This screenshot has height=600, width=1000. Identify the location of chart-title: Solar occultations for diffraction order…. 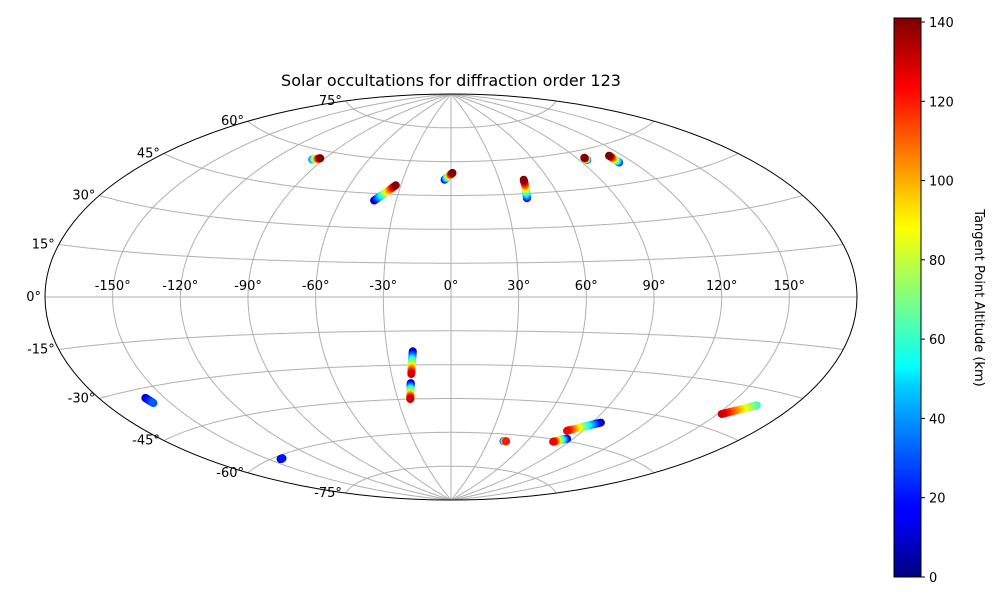
(451, 80).